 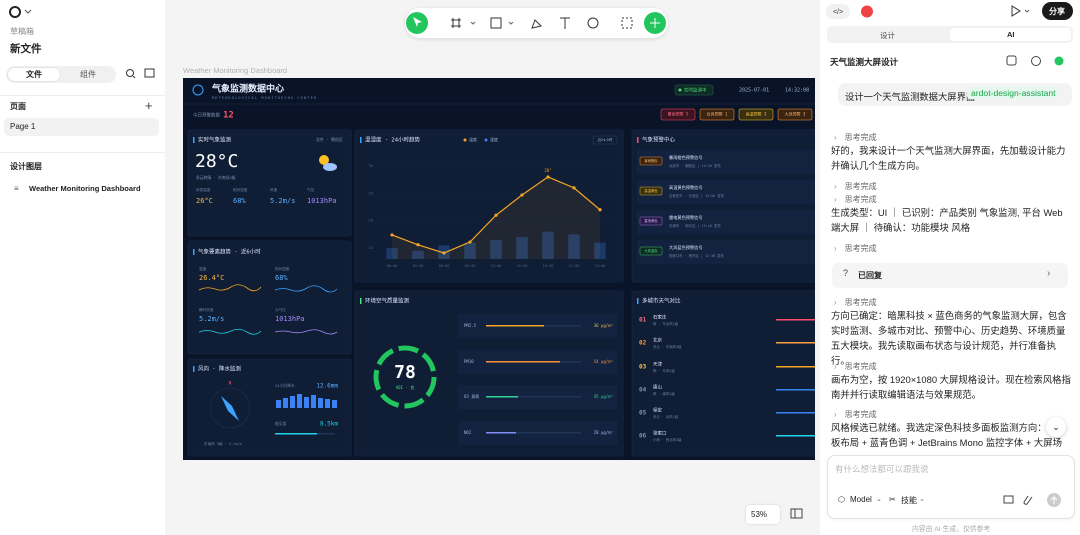 I want to click on city-rank: 06, so click(x=643, y=436).